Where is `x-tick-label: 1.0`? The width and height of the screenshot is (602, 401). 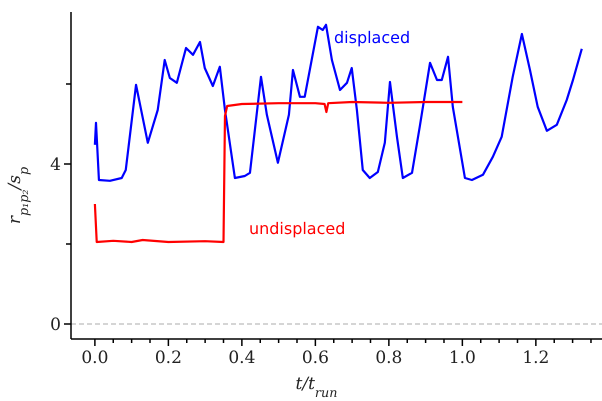 x-tick-label: 1.0 is located at coordinates (462, 358).